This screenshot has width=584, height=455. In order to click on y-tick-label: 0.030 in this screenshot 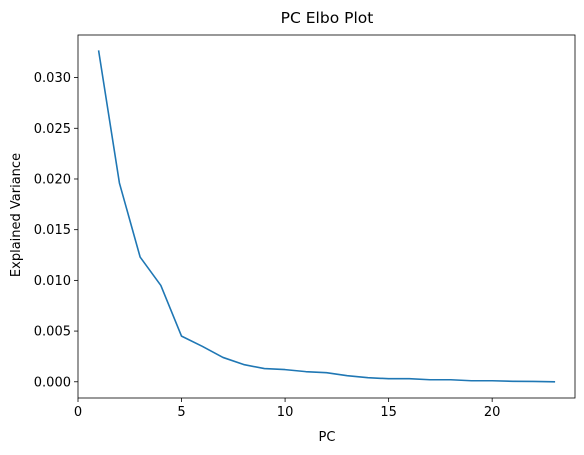, I will do `click(52, 78)`.